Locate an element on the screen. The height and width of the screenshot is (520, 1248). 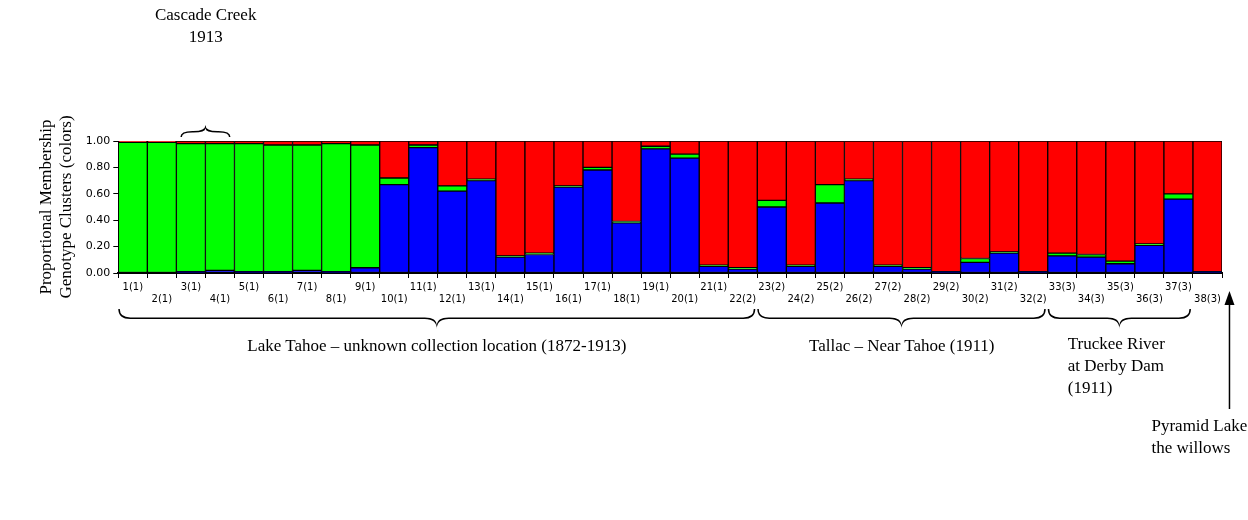
x-tick-label: 15(1) is located at coordinates (539, 286).